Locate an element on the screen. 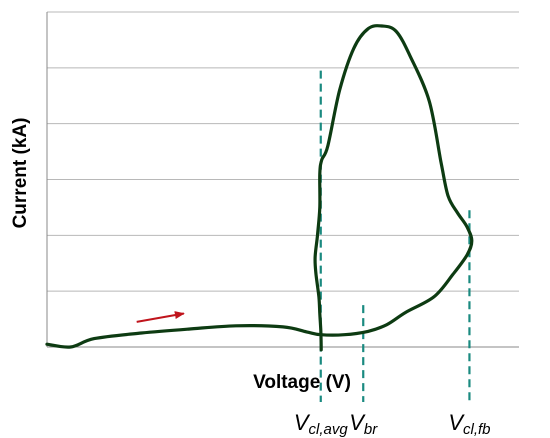 This screenshot has width=550, height=438. marker-label-cl-fb: Vcl,fb is located at coordinates (469, 424).